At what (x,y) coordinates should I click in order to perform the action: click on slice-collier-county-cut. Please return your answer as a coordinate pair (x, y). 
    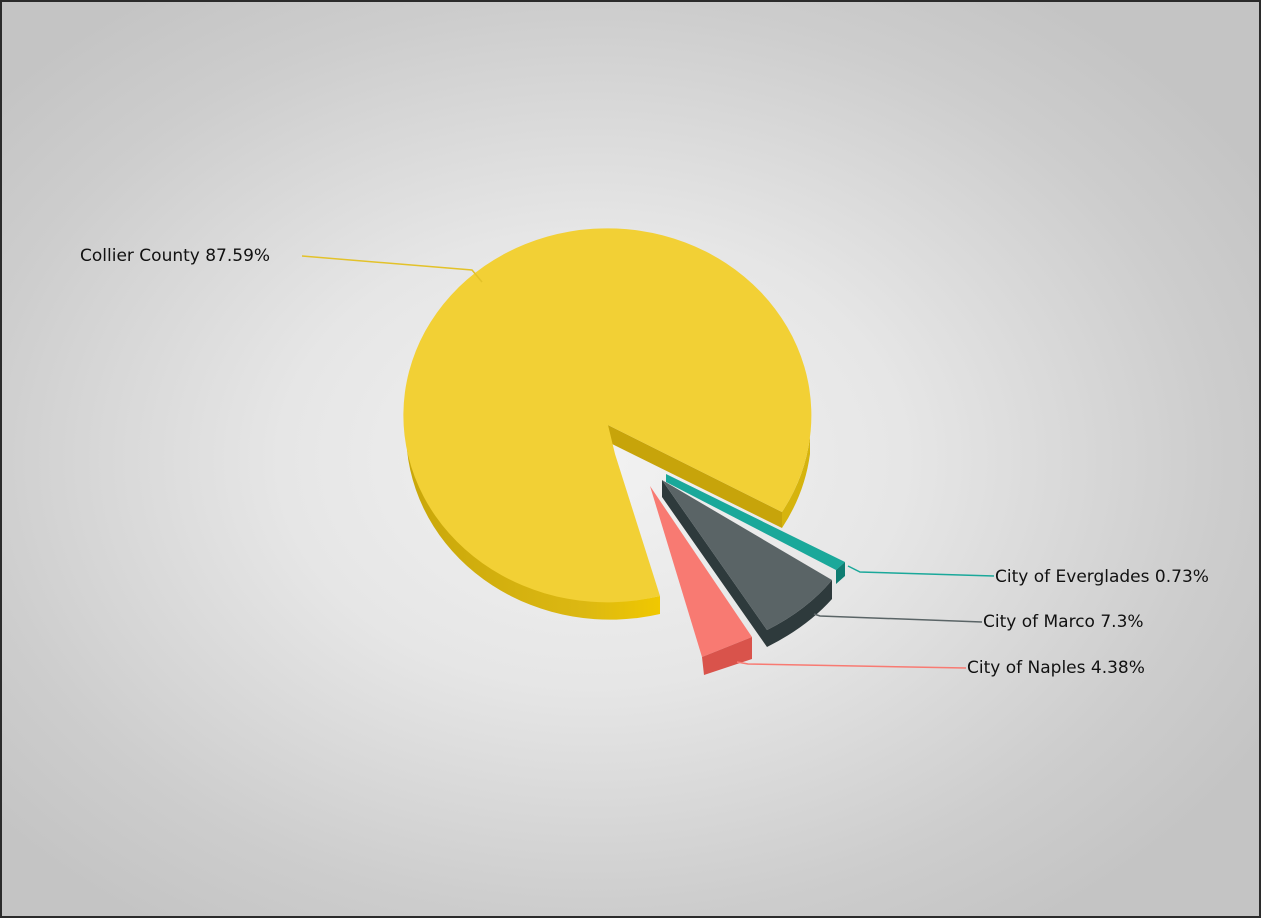
    Looking at the image, I should click on (695, 476).